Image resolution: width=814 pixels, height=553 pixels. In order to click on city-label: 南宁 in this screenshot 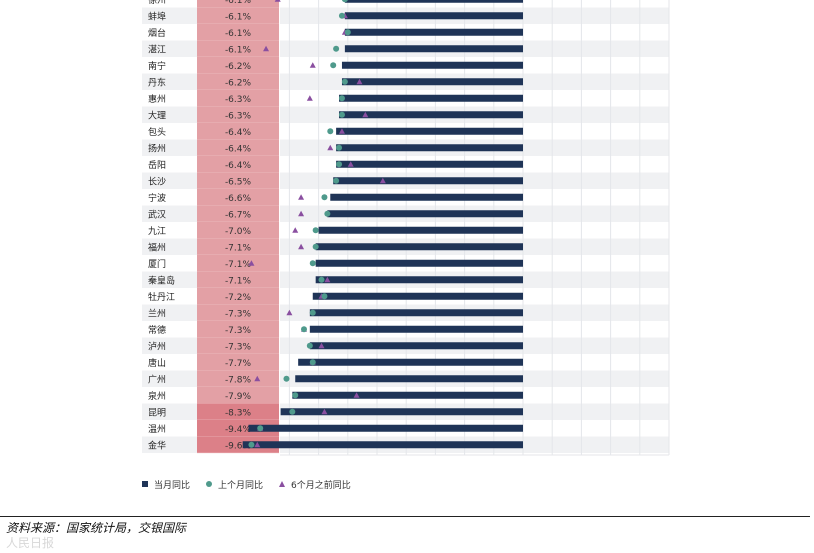, I will do `click(157, 66)`.